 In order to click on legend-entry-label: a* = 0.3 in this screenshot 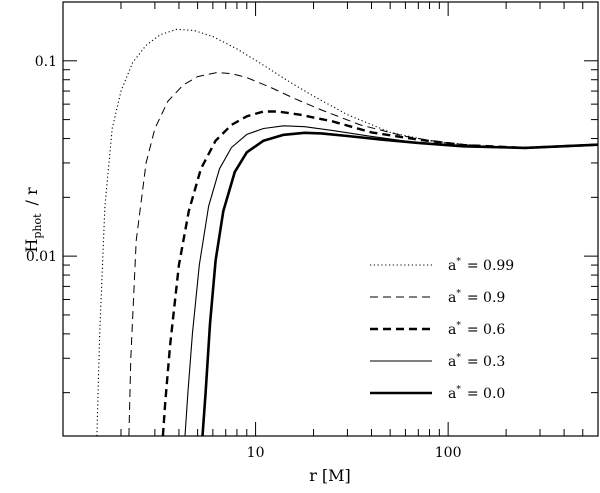, I will do `click(476, 361)`.